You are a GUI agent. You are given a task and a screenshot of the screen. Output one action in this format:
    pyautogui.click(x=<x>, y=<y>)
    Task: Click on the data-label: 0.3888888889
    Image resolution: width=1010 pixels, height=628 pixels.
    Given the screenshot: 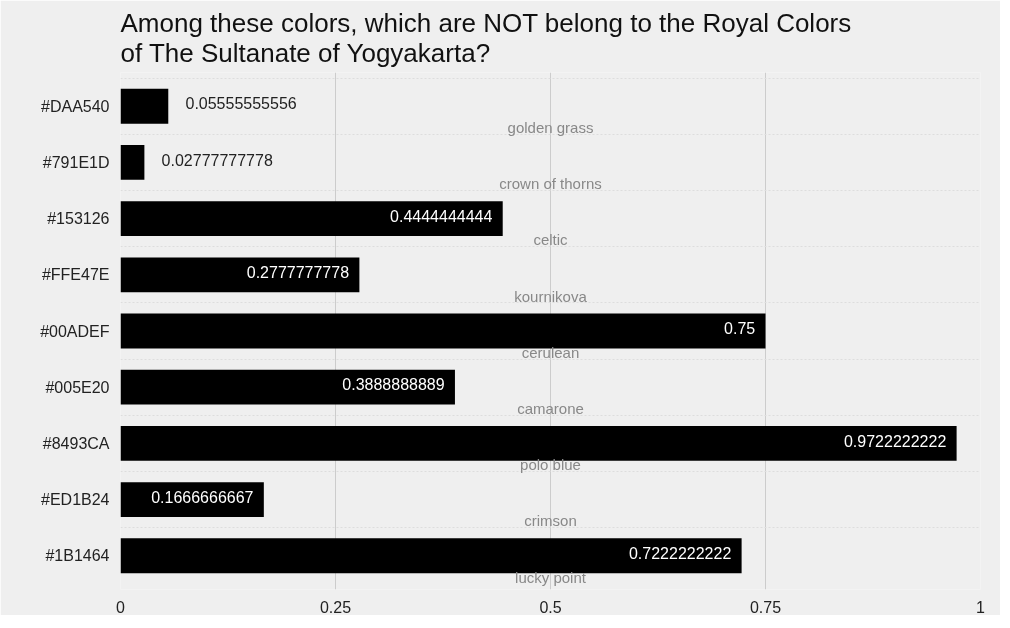 What is the action you would take?
    pyautogui.click(x=393, y=385)
    